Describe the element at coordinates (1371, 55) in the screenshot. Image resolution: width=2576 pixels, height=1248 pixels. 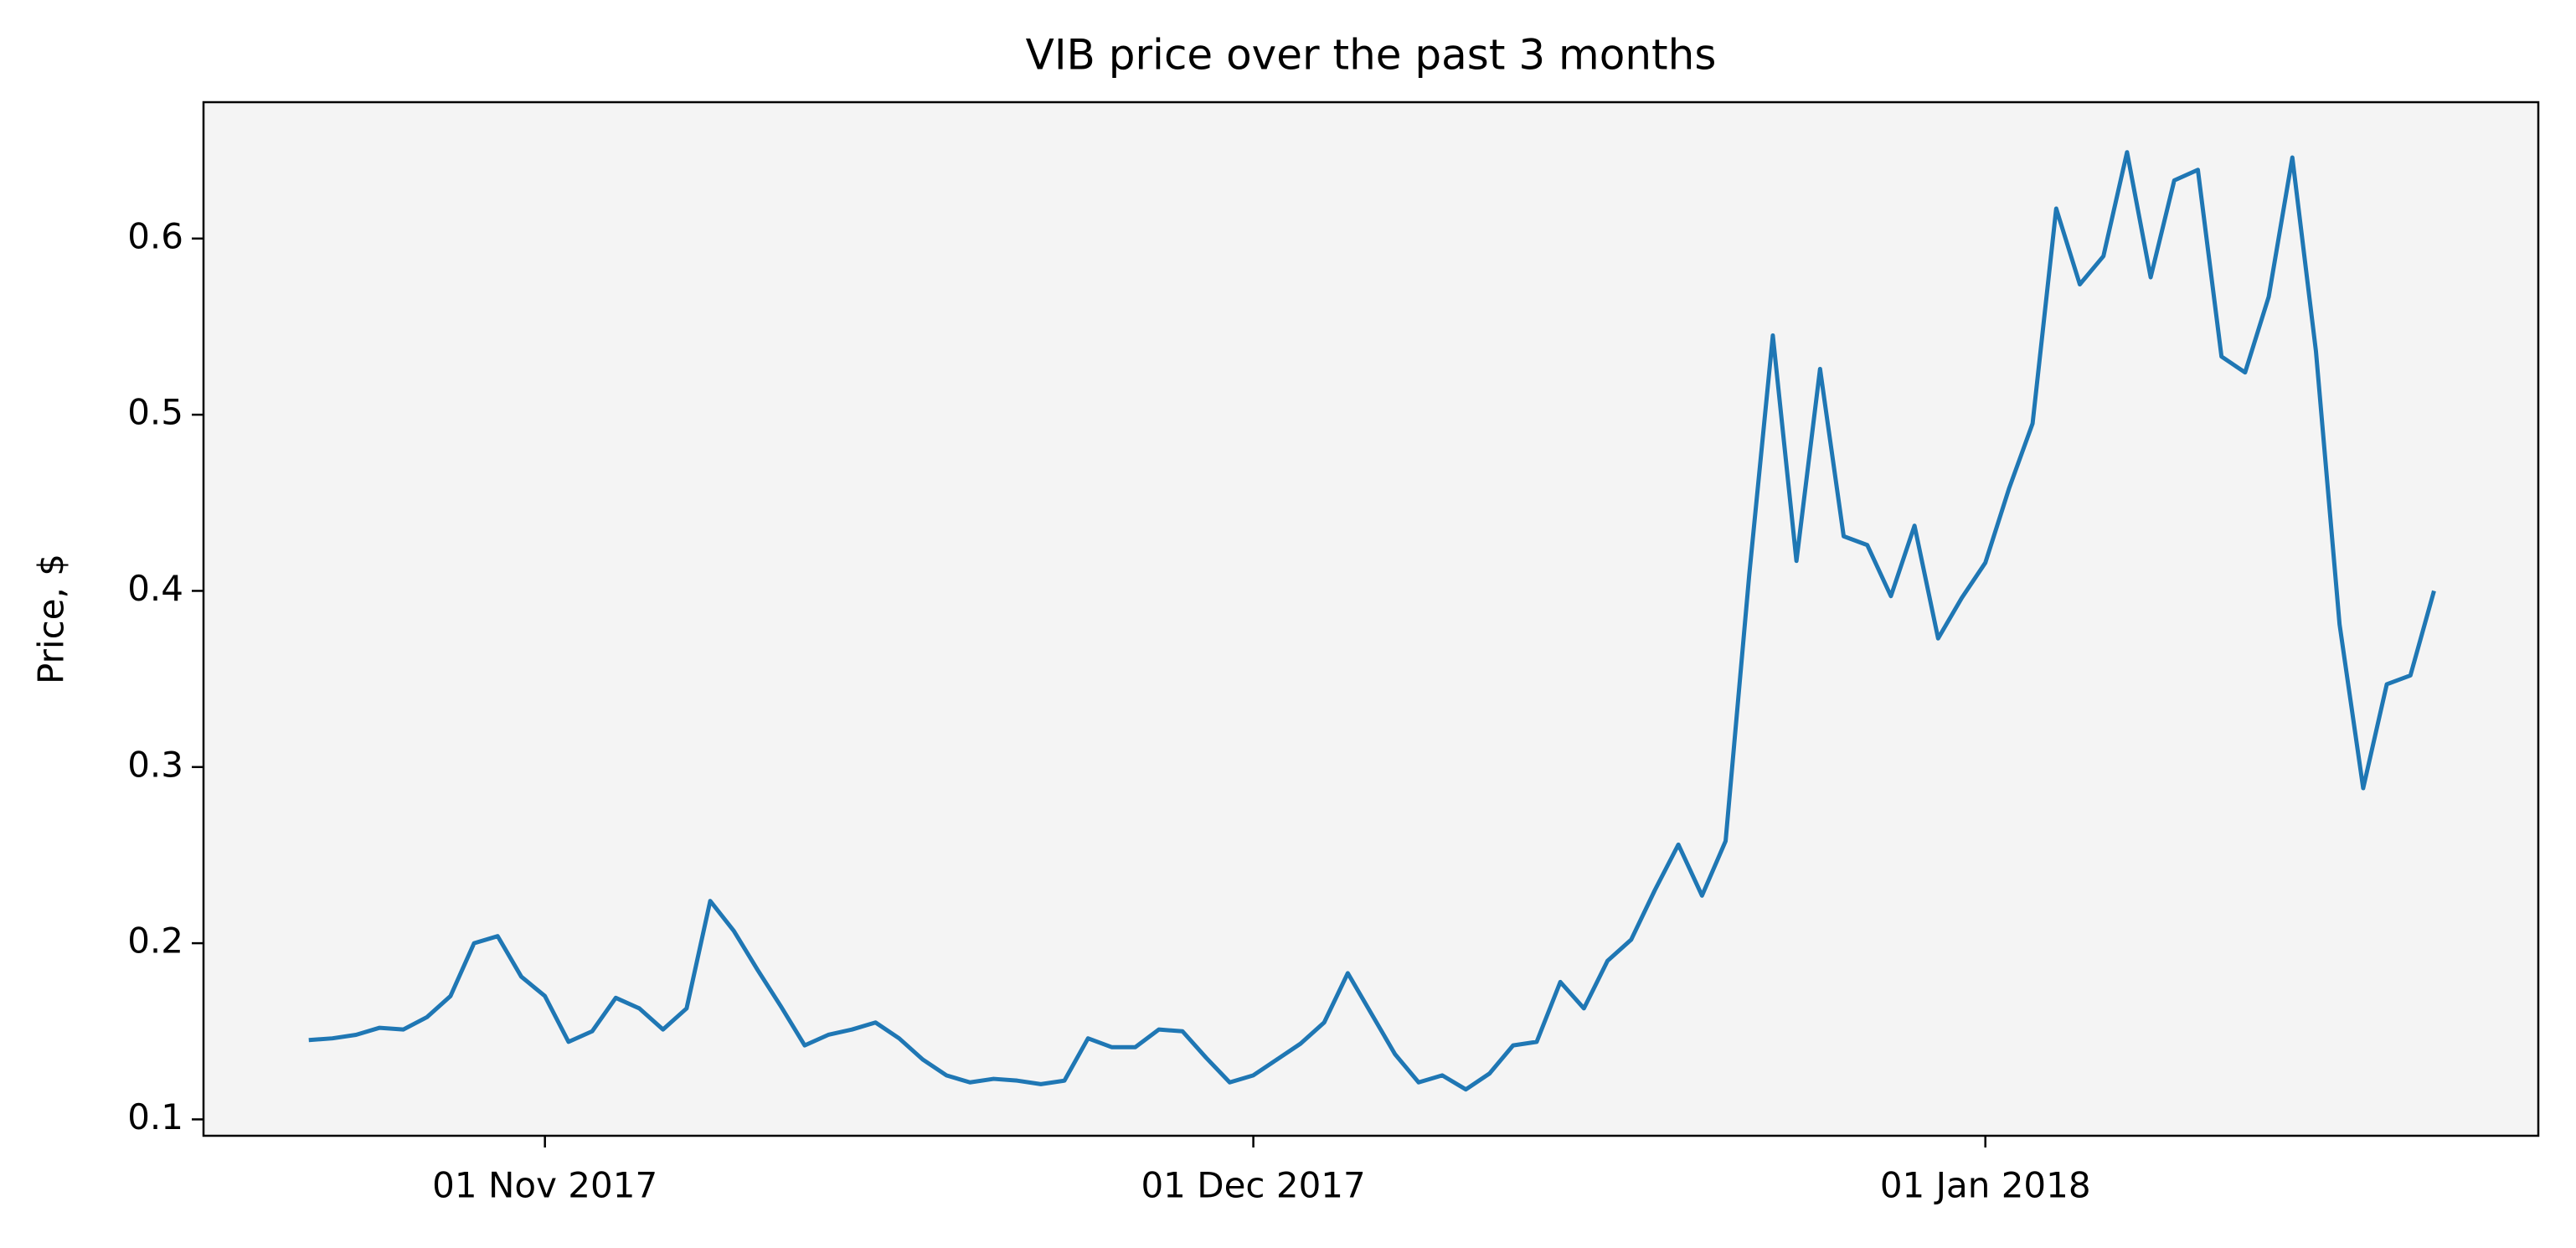
I see `chart-title: VIB price over the past 3 months` at that location.